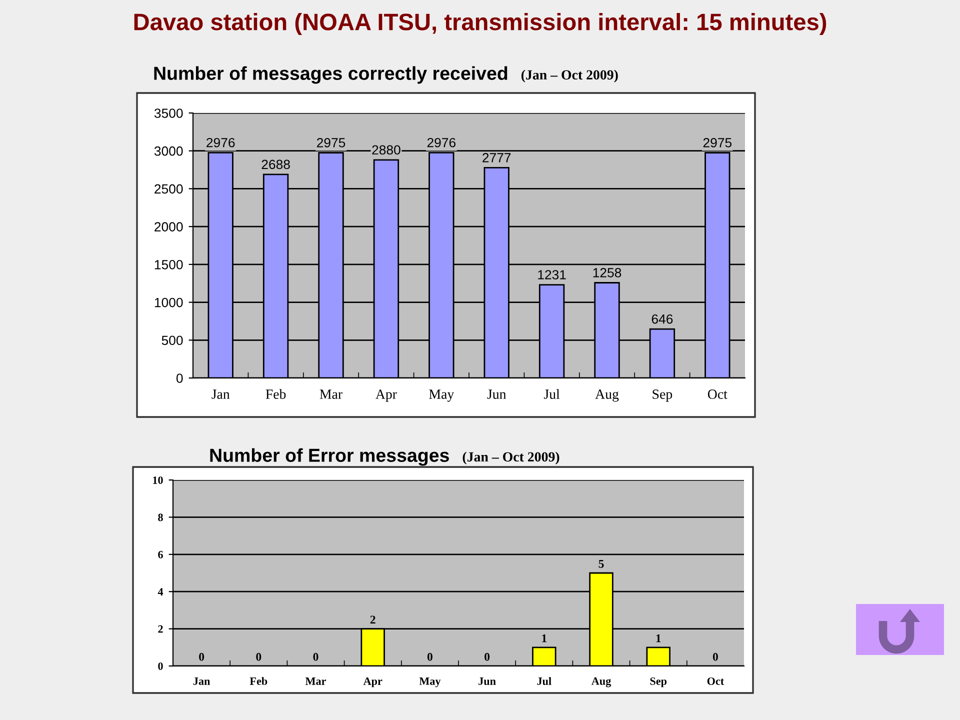  Describe the element at coordinates (480, 24) in the screenshot. I see `text: Davao station (NOAA ITSU, transmission interval: 15 minutes)` at that location.